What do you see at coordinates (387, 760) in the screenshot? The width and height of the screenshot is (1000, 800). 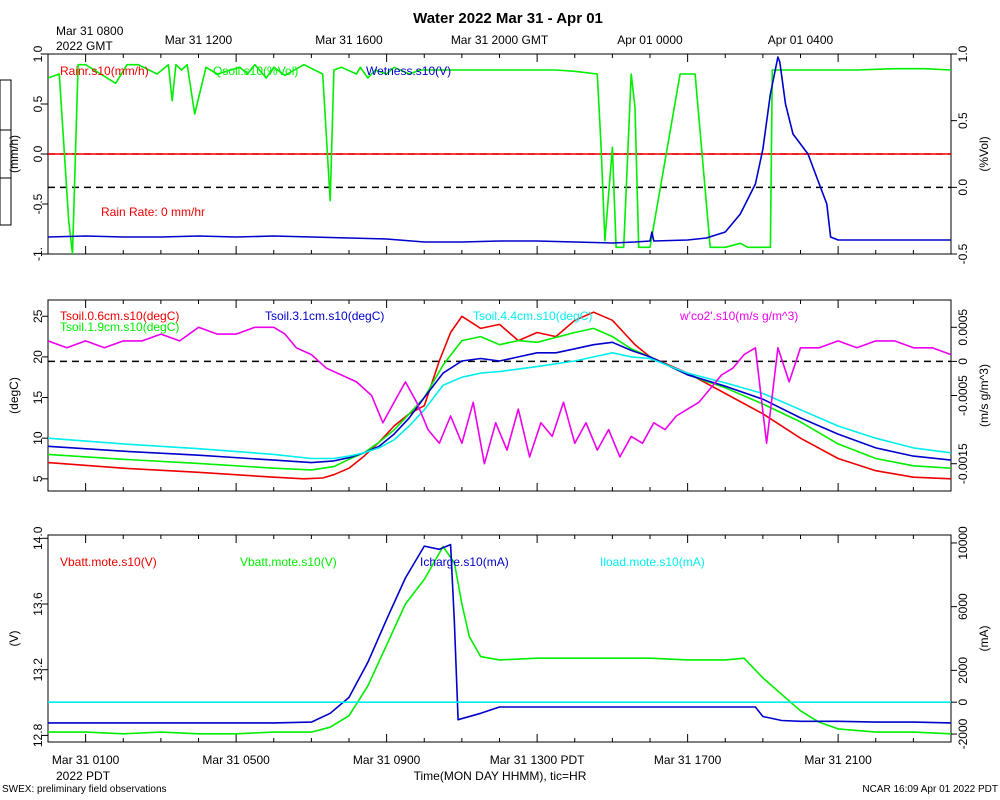 I see `bottom-axis-tick-label: Mar 31 0900` at bounding box center [387, 760].